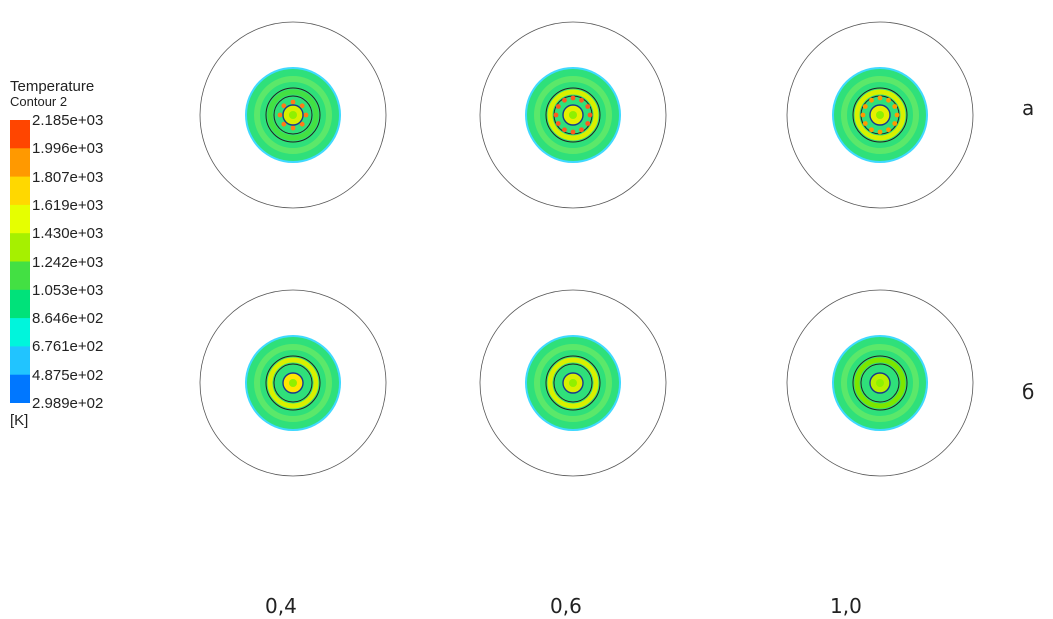 The width and height of the screenshot is (1053, 619). Describe the element at coordinates (68, 375) in the screenshot. I see `legend-tick-label: 4.875e+02` at that location.